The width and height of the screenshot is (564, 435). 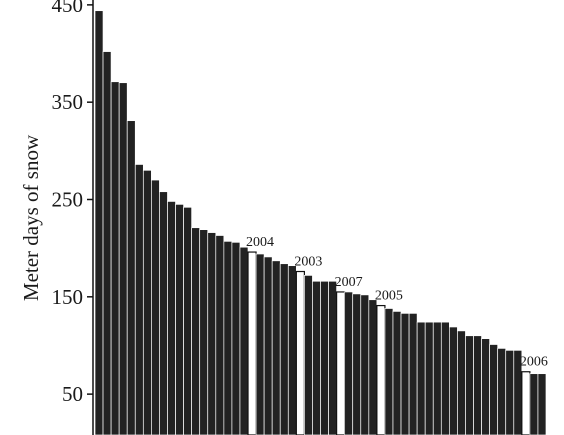 What do you see at coordinates (260, 242) in the screenshot?
I see `highlight-year-label: 2004` at bounding box center [260, 242].